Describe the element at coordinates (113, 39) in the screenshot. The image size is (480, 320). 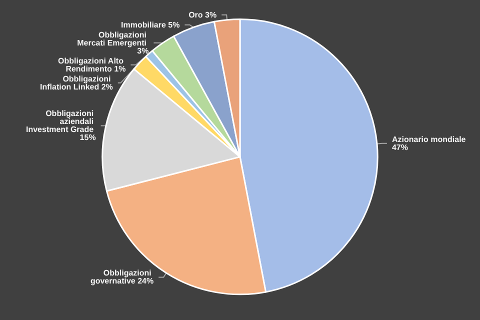
I see `slice-label: Obbligazioni Mercati Emergenti` at that location.